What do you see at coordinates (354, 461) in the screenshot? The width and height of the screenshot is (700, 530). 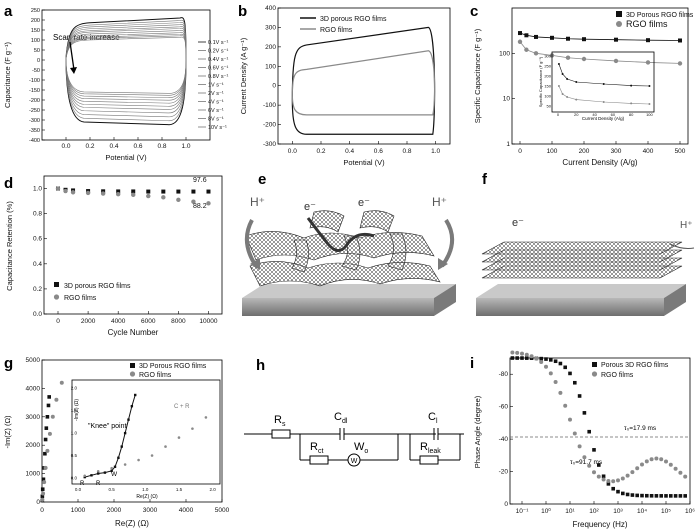 I see `warburg-symbol: W` at bounding box center [354, 461].